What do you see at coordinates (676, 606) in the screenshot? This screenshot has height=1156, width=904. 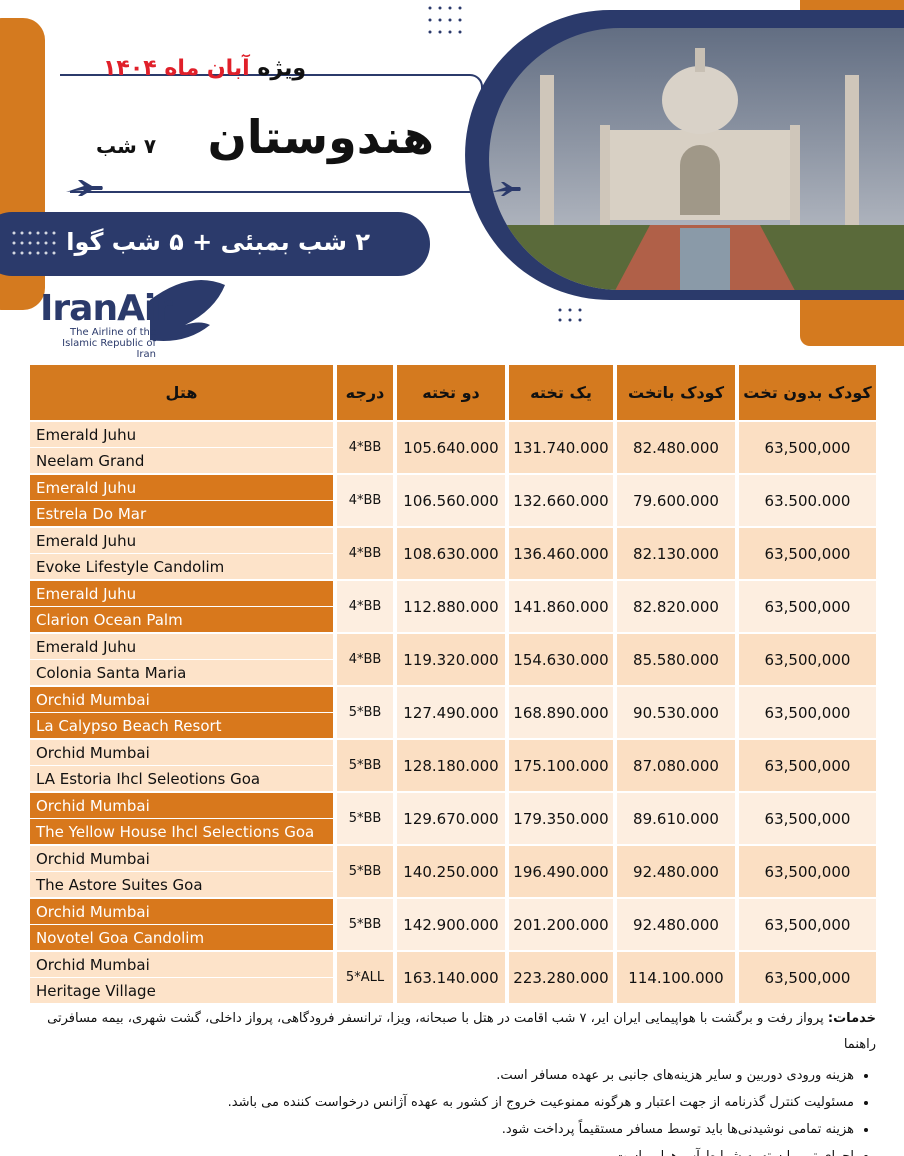 I see `price-cell: 82.820.000` at bounding box center [676, 606].